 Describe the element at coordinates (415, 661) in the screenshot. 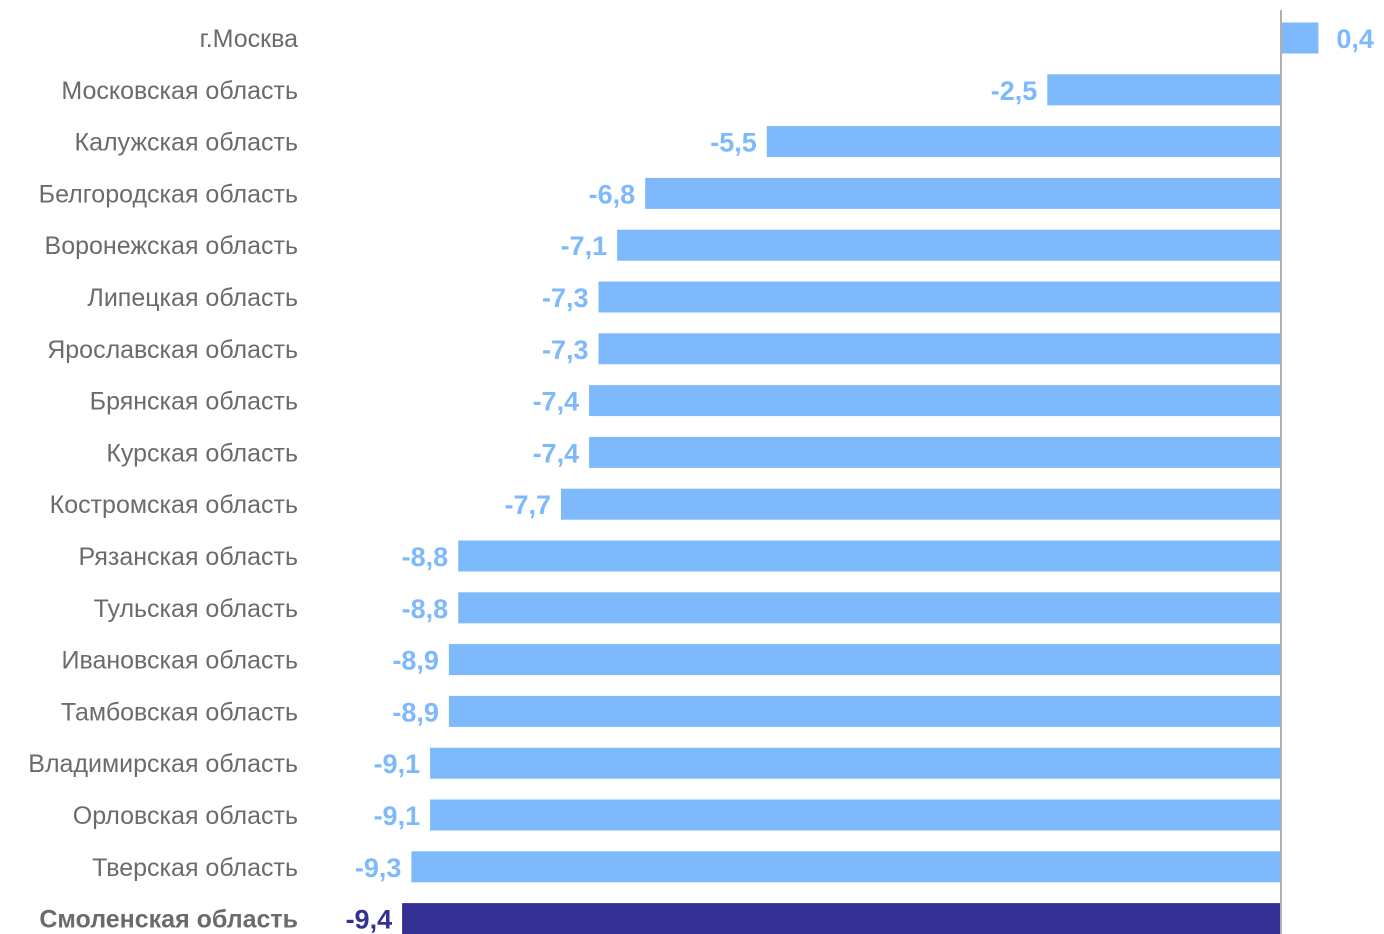

I see `value-label-12: -8,9` at that location.